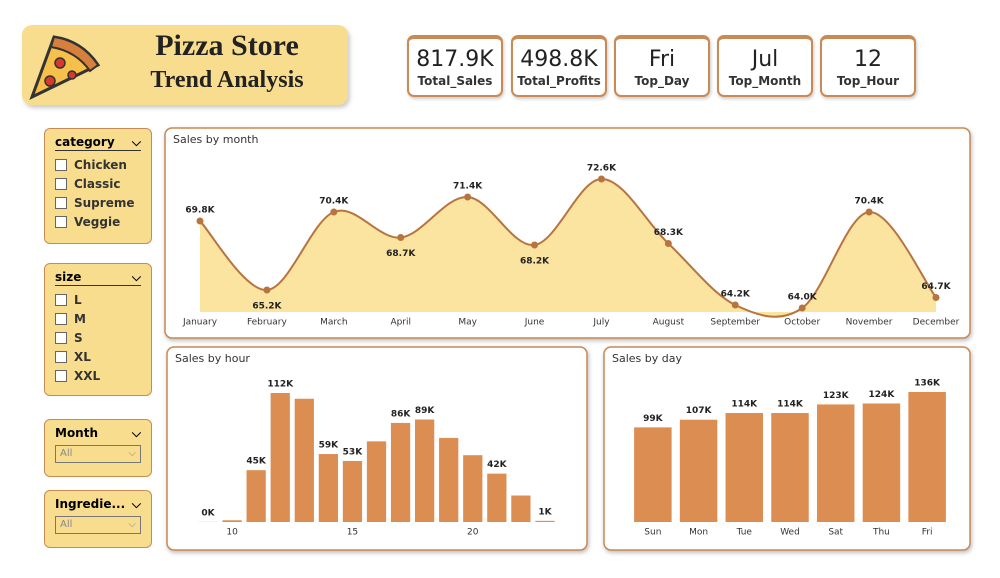  I want to click on month-slicer: Month ⌵ All ⌵, so click(98, 448).